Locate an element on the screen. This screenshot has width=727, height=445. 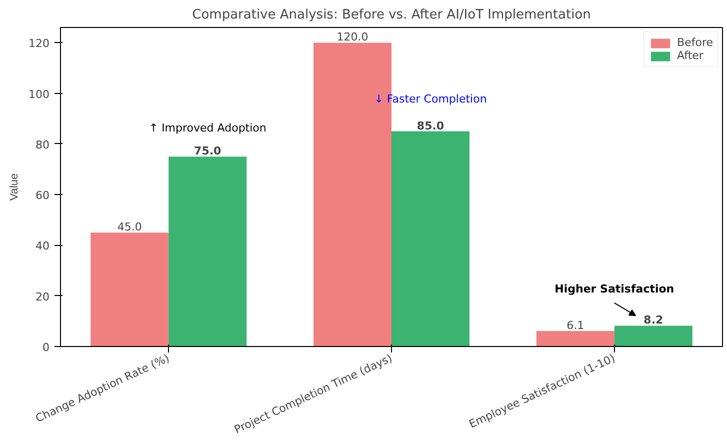
y-tick-label: 60 is located at coordinates (43, 195).